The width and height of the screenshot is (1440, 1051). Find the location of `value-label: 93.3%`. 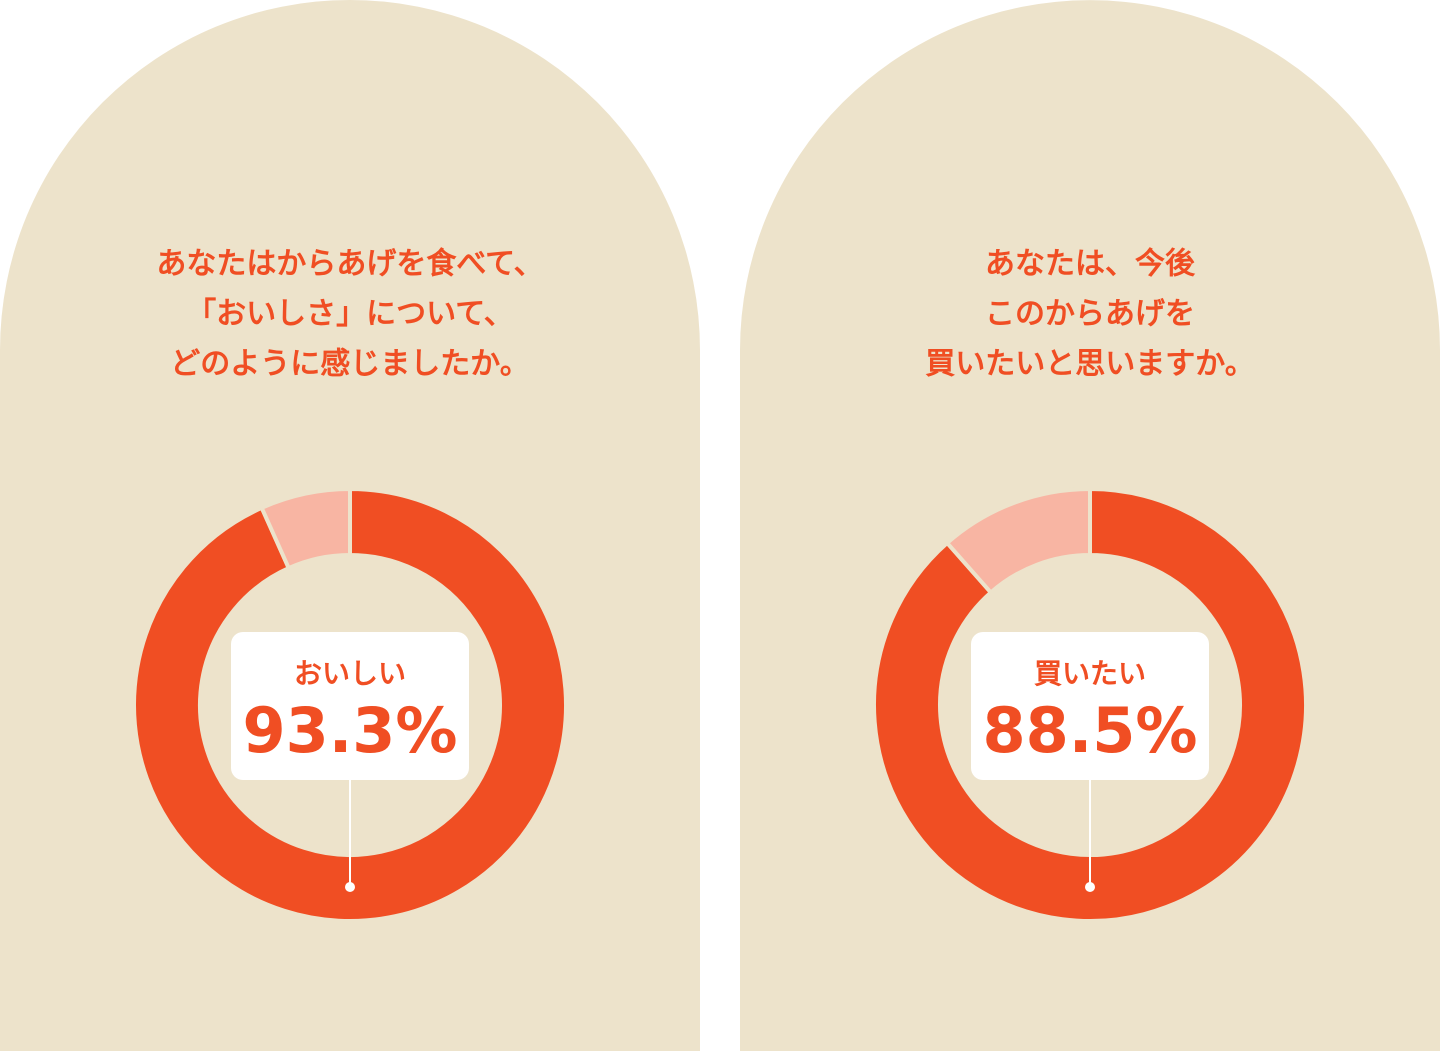

value-label: 93.3% is located at coordinates (349, 730).